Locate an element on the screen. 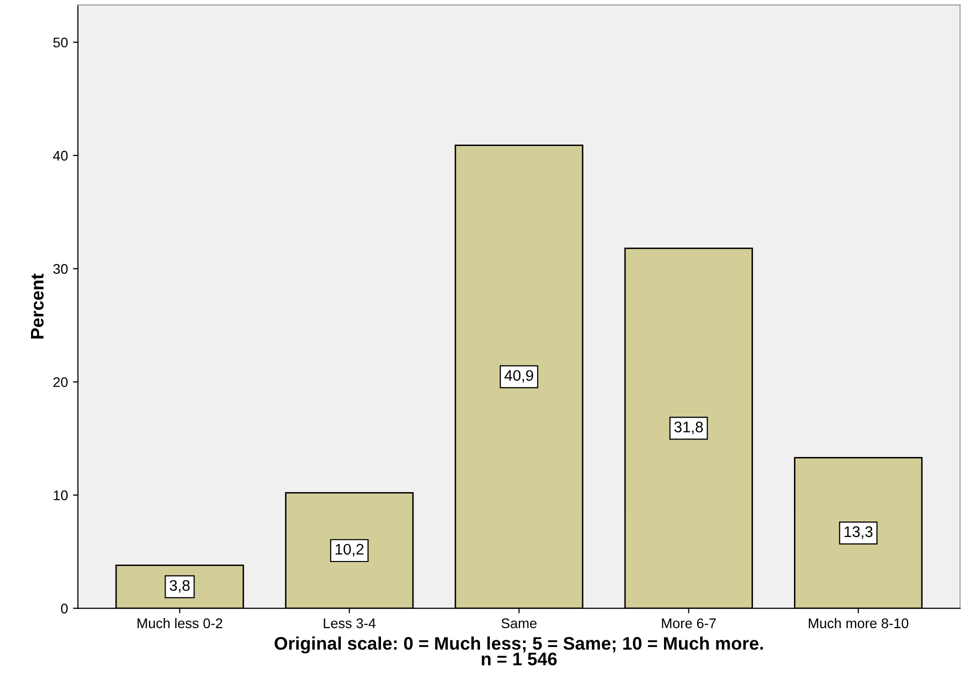 The image size is (962, 700). y-tick-label: 40 is located at coordinates (60, 155).